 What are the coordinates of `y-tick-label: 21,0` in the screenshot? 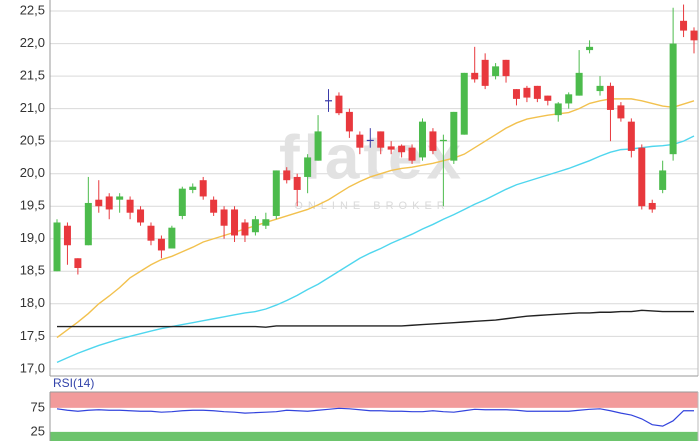 It's located at (32, 107).